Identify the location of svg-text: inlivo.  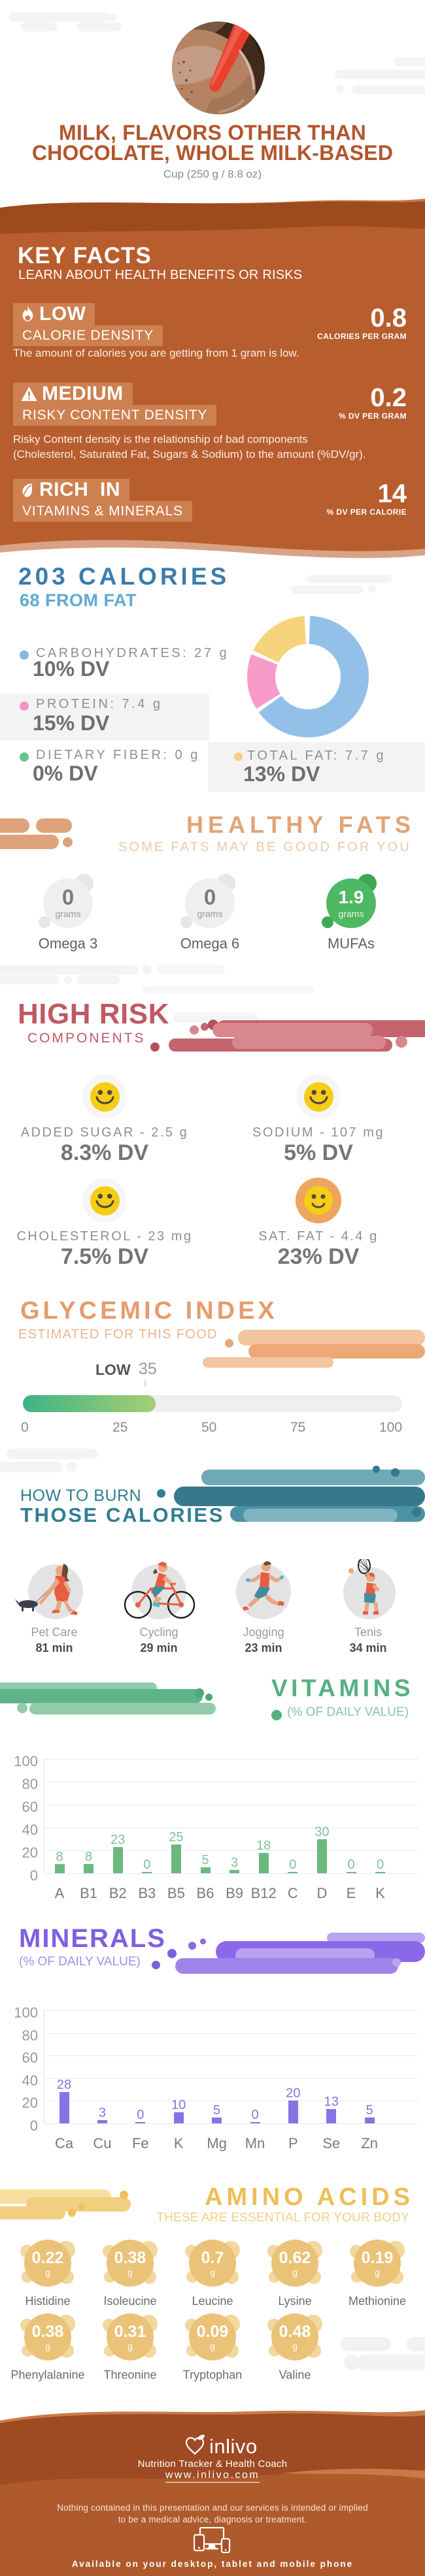
(233, 2446).